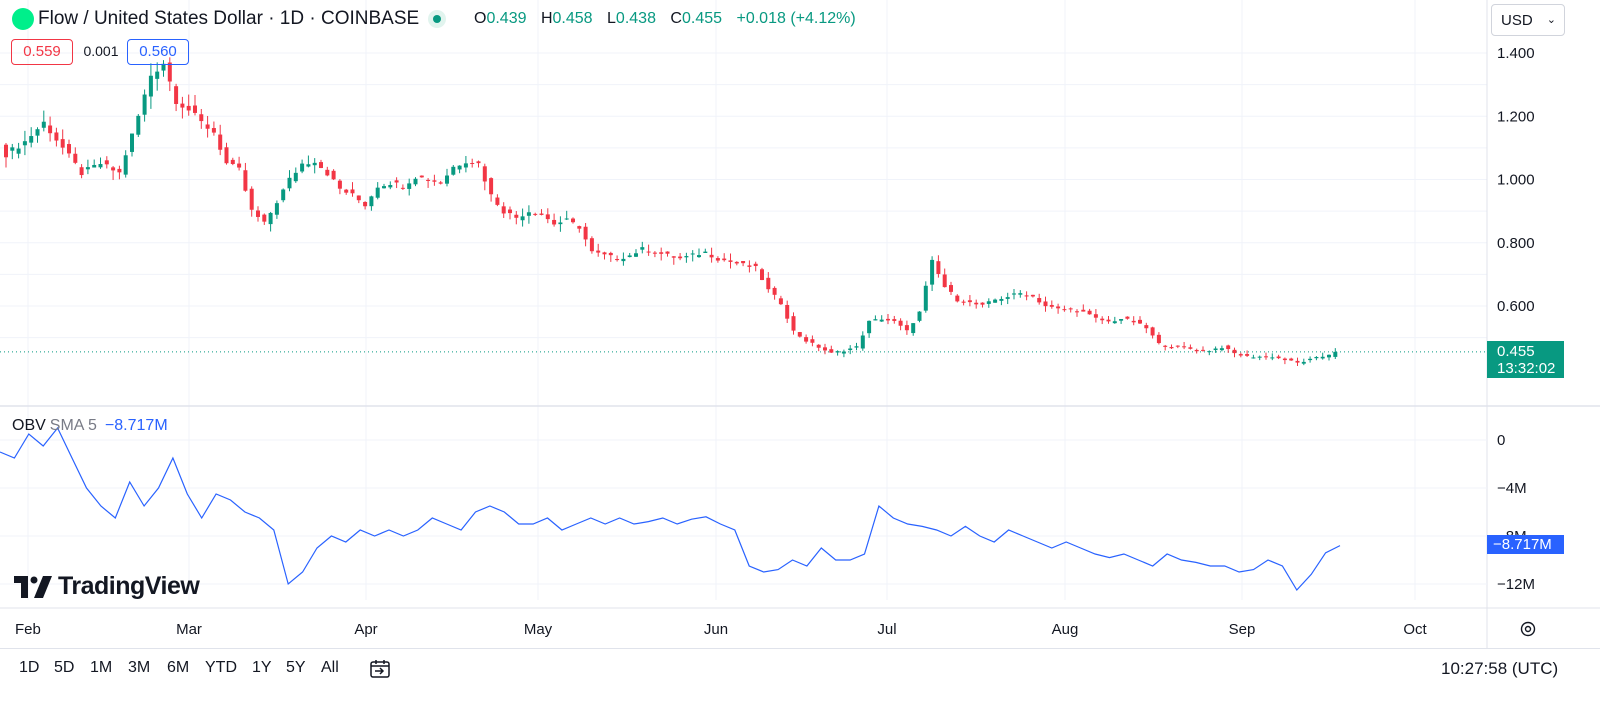  I want to click on obv-legend: OBV SMA 5 −8.717M, so click(90, 426).